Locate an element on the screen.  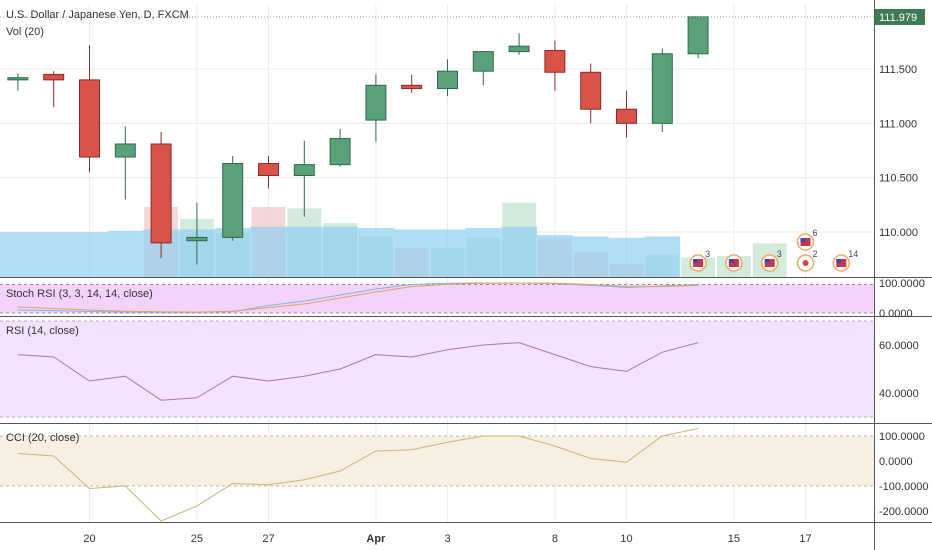
events-layer: 3 3 2 6 14 is located at coordinates (773, 250).